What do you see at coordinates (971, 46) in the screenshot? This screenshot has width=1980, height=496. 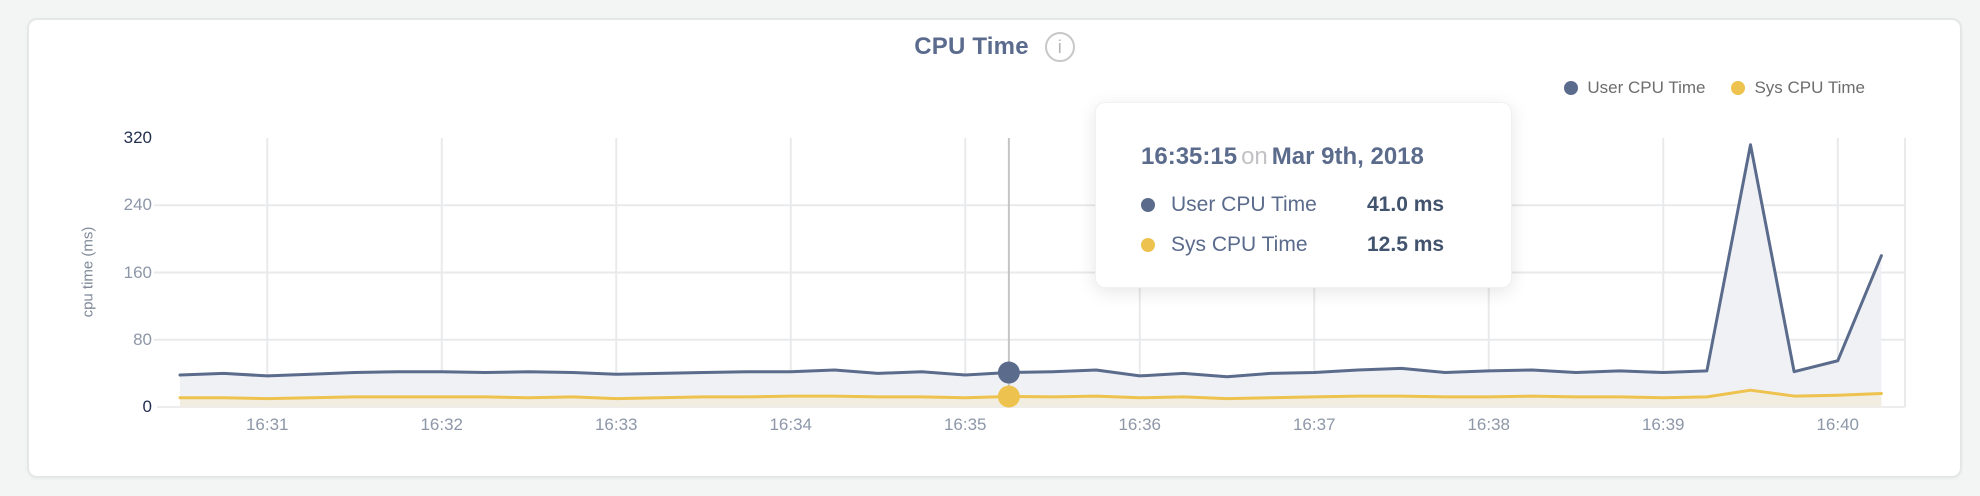 I see `chart-title: CPU Time` at bounding box center [971, 46].